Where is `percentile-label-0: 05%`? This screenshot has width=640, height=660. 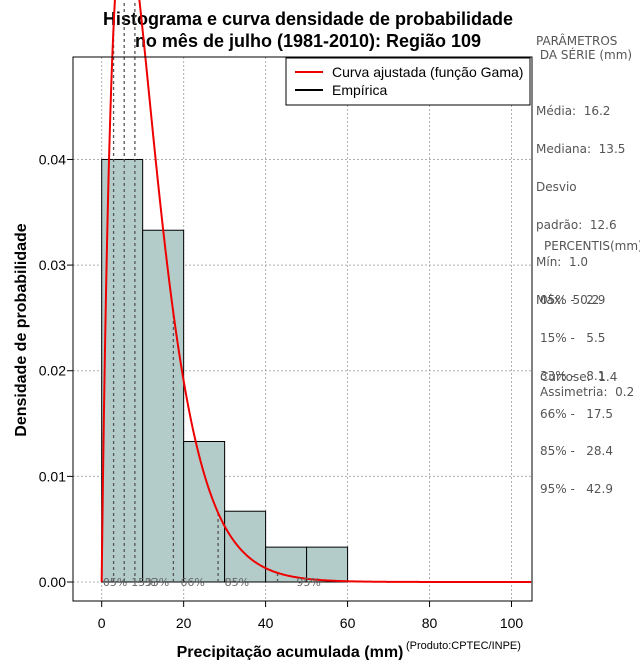 percentile-label-0: 05% is located at coordinates (115, 582).